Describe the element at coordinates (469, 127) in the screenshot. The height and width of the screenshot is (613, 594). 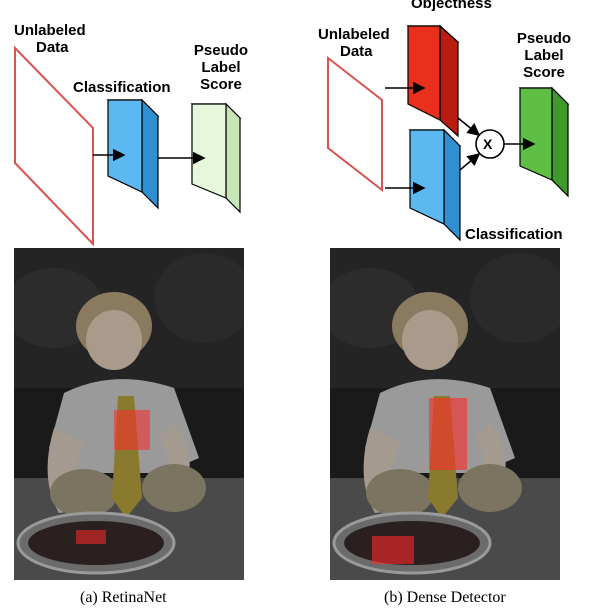
I see `arrow-objectness-to-multiply` at that location.